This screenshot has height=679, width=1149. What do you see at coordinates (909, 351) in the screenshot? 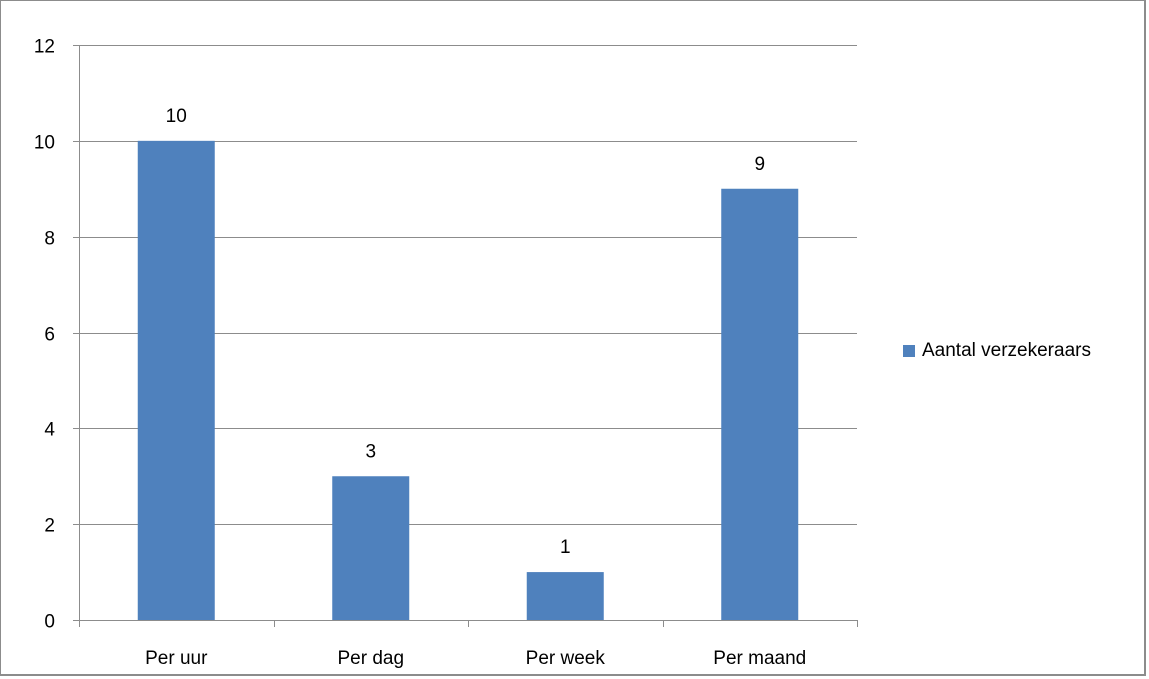
I see `legend-swatch` at bounding box center [909, 351].